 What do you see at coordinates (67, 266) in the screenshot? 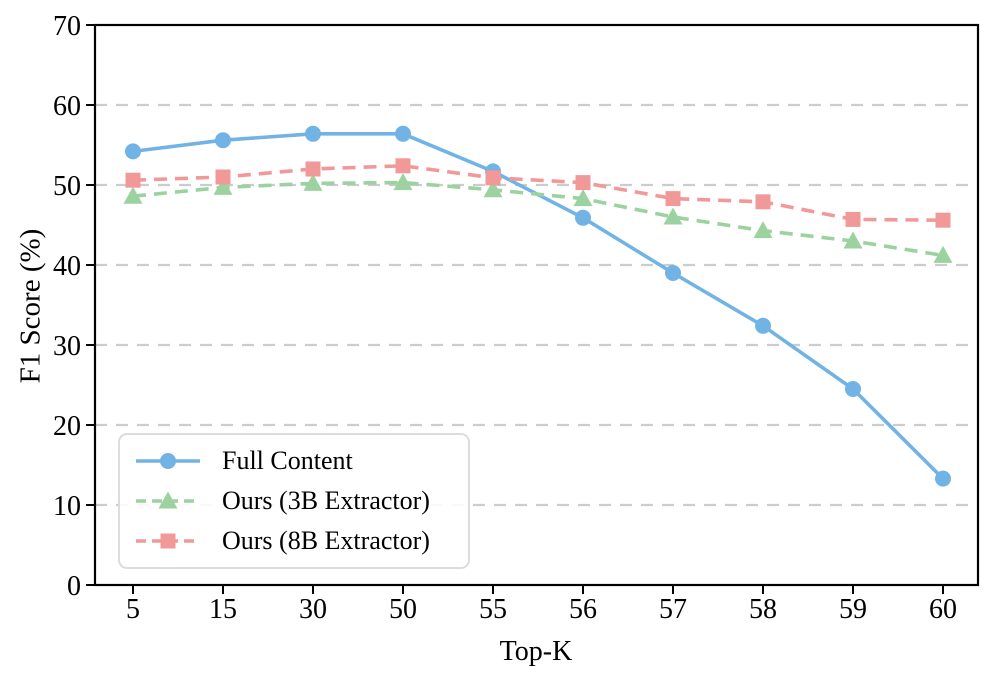
I see `y-tick-label: 40` at bounding box center [67, 266].